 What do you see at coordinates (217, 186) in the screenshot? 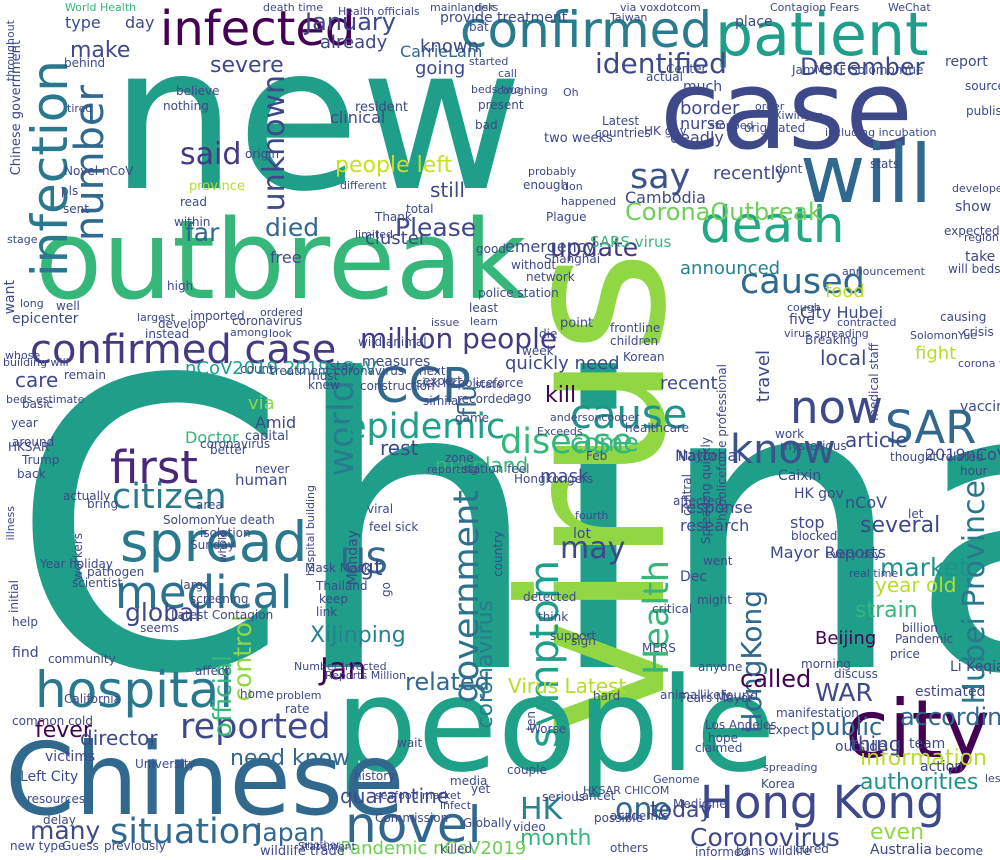
I see `cloud-word: province` at bounding box center [217, 186].